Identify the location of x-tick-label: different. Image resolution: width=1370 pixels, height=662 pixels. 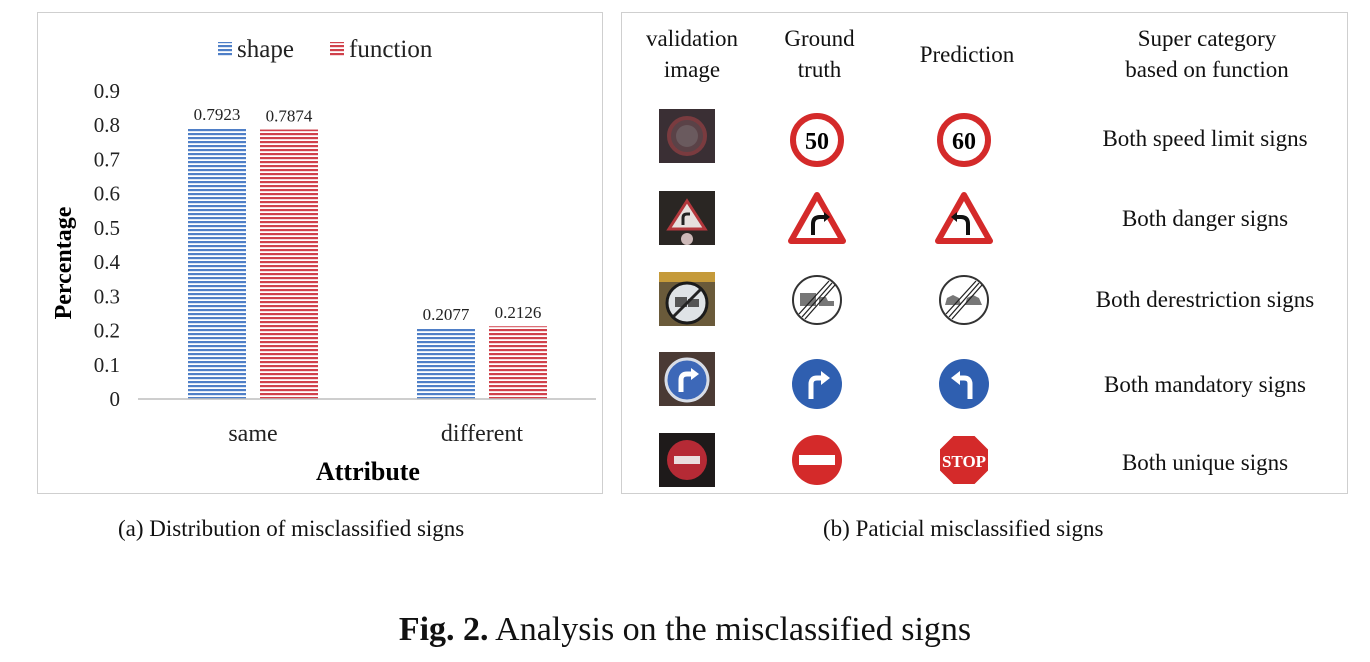
(482, 434).